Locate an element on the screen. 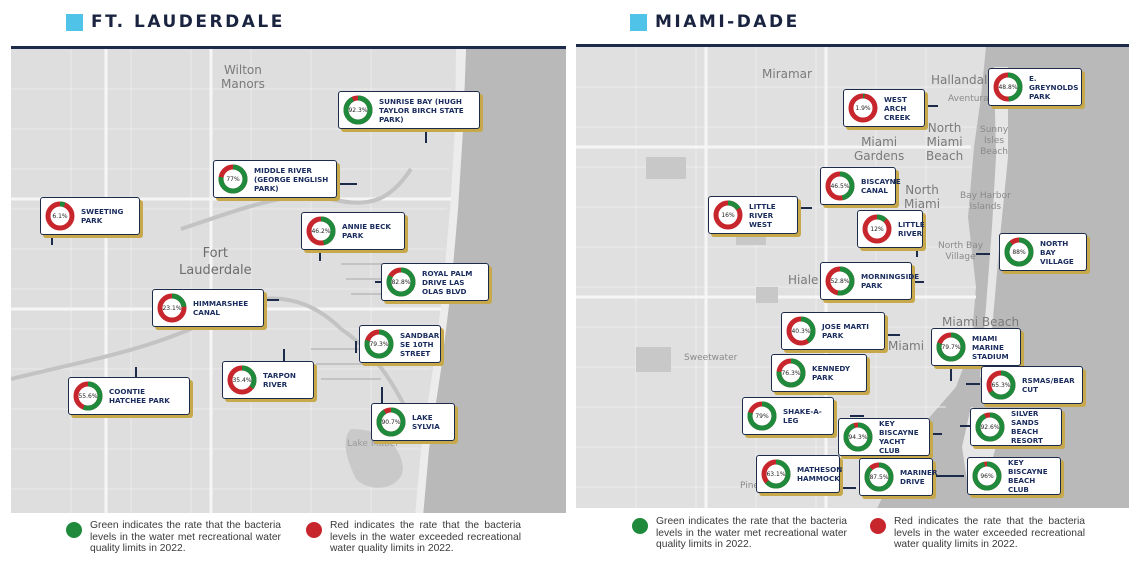 The height and width of the screenshot is (572, 1140). donut-chart: 90.7% is located at coordinates (391, 422).